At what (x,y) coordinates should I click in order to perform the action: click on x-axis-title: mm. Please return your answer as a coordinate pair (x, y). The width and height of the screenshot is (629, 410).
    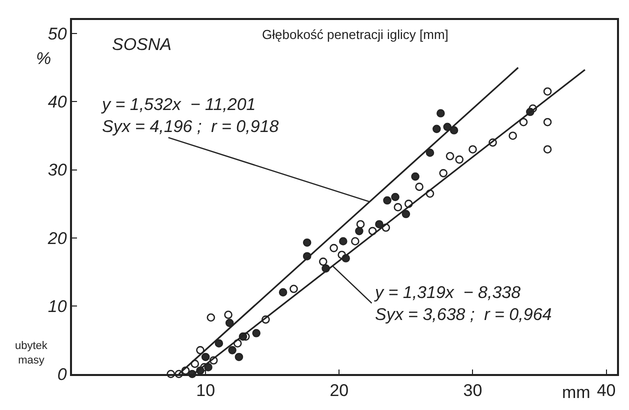
    Looking at the image, I should click on (576, 392).